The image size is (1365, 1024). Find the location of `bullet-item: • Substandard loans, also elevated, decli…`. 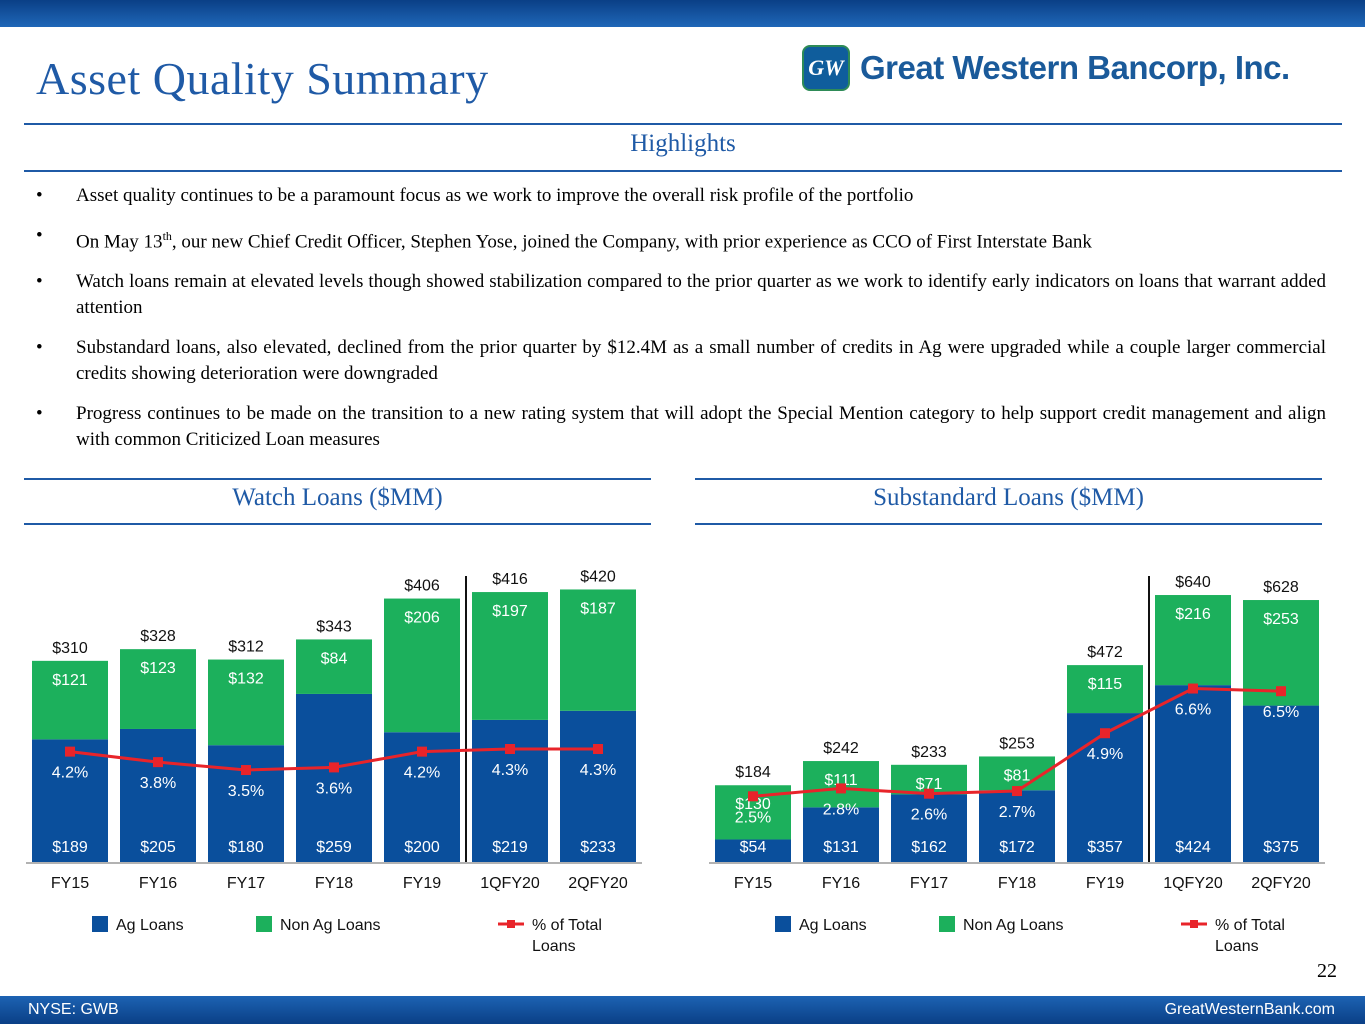

bullet-item: • Substandard loans, also elevated, decli… is located at coordinates (681, 361).